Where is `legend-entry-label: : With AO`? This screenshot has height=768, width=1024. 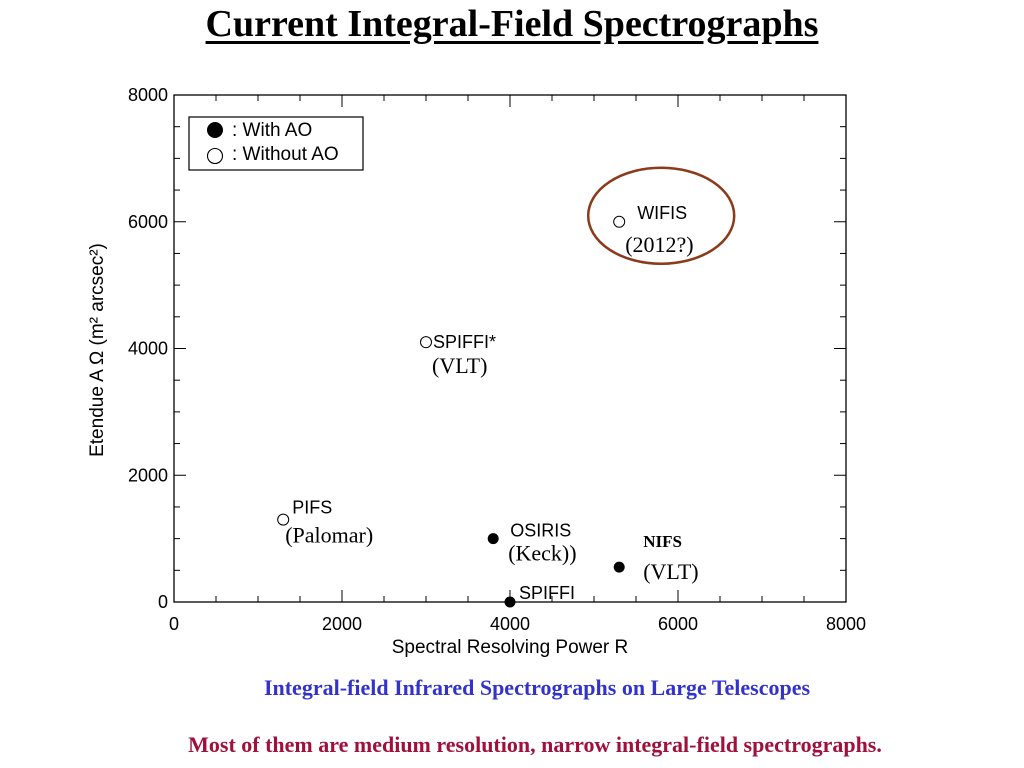 legend-entry-label: : With AO is located at coordinates (272, 130).